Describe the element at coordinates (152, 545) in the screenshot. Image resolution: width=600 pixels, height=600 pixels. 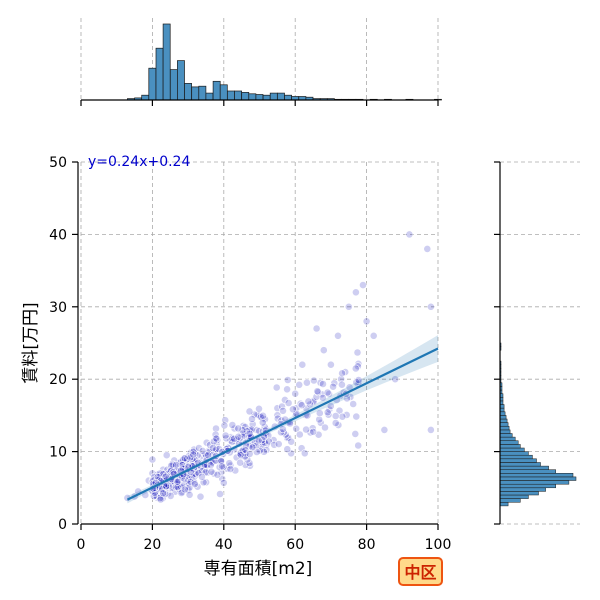
I see `x-tick-label: 20` at that location.